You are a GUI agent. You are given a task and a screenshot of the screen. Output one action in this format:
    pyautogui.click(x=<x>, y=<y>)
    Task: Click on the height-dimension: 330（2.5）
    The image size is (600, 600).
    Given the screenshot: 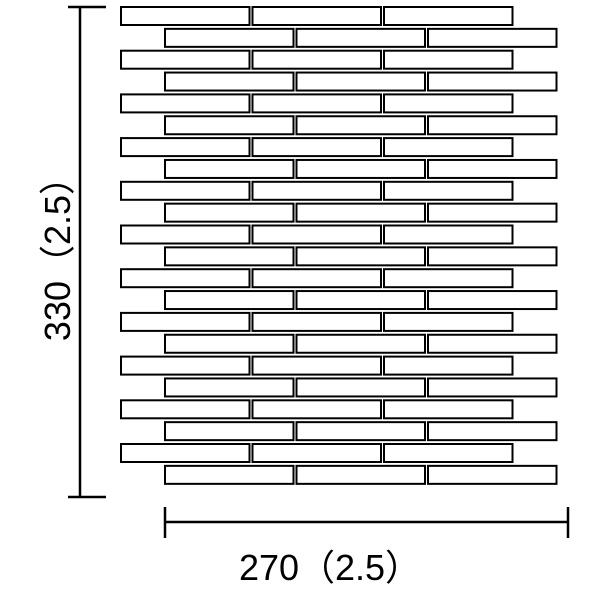 What is the action you would take?
    pyautogui.click(x=71, y=252)
    